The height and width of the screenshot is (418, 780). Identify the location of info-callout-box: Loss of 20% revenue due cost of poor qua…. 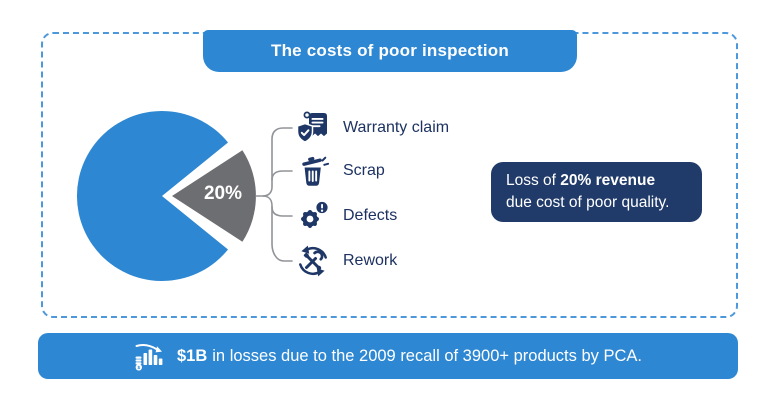
(596, 192).